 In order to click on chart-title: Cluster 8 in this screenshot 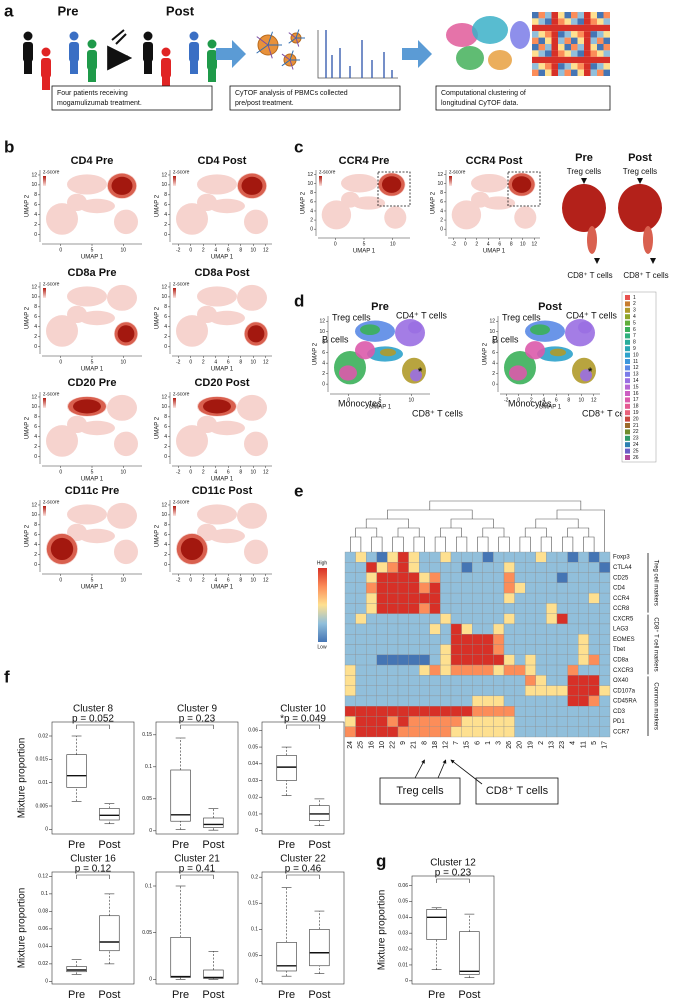, I will do `click(93, 709)`.